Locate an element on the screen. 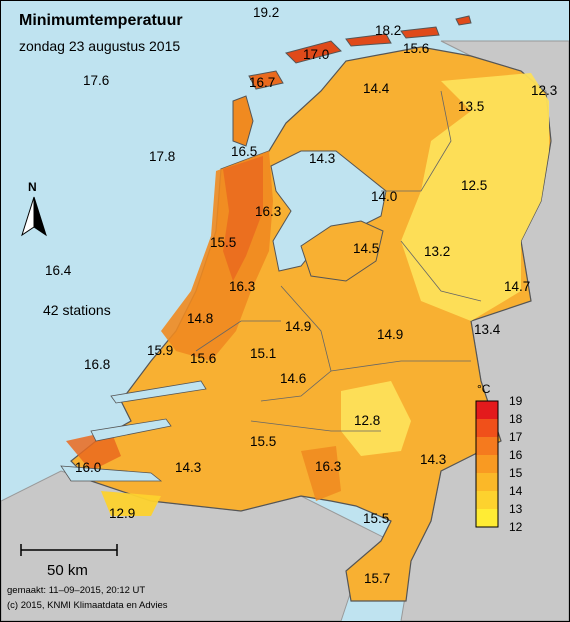 Image resolution: width=570 pixels, height=622 pixels. scale-label: 50 km is located at coordinates (67, 570).